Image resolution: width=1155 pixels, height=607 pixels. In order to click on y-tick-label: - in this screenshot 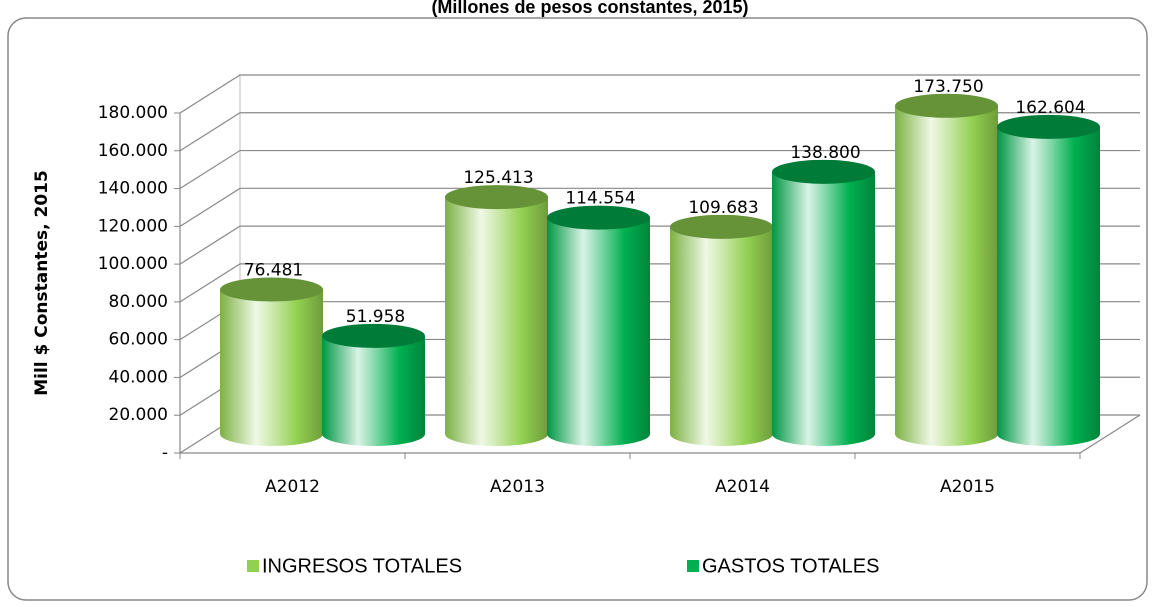, I will do `click(165, 453)`.